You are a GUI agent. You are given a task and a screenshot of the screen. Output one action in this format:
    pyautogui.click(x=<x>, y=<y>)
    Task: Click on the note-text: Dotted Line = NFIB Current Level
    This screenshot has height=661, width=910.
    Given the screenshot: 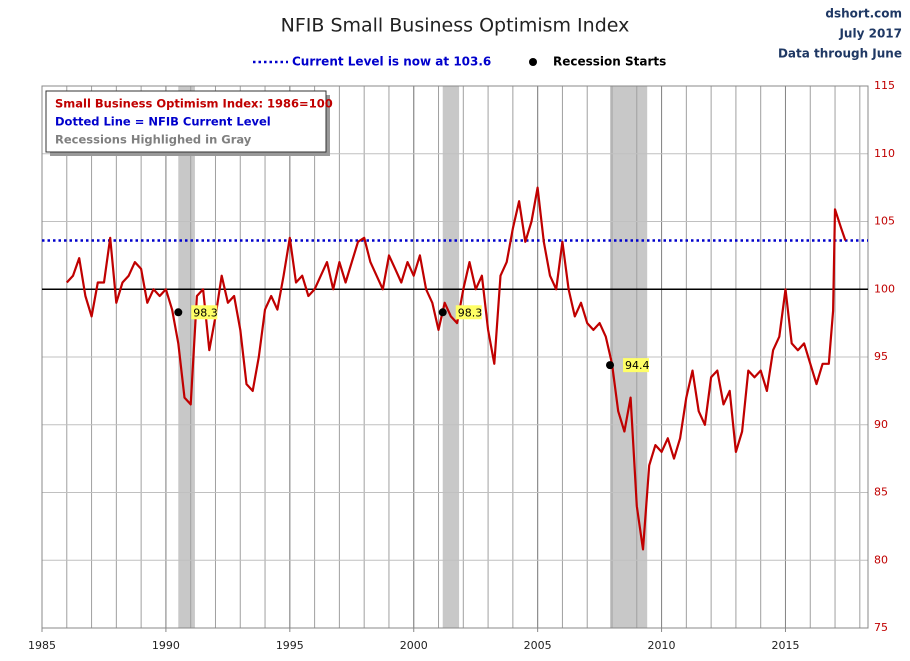 What is the action you would take?
    pyautogui.click(x=163, y=122)
    